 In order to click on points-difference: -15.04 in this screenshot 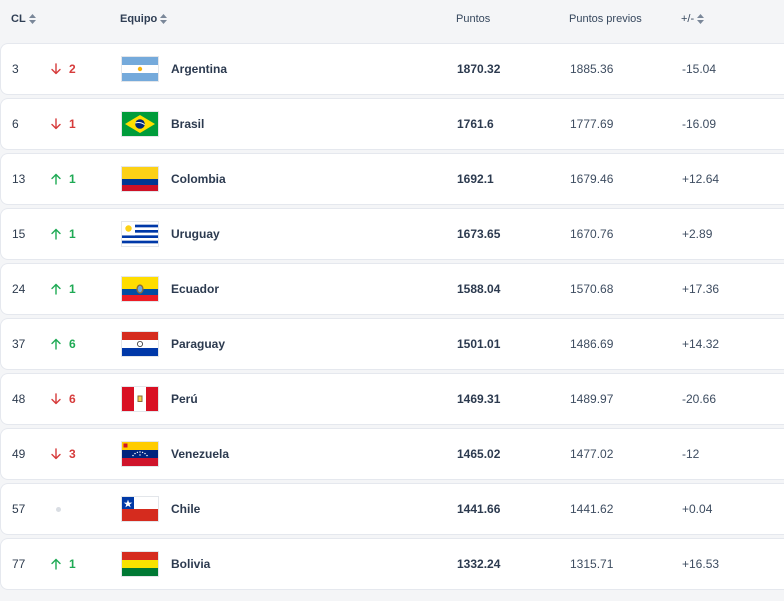, I will do `click(699, 69)`.